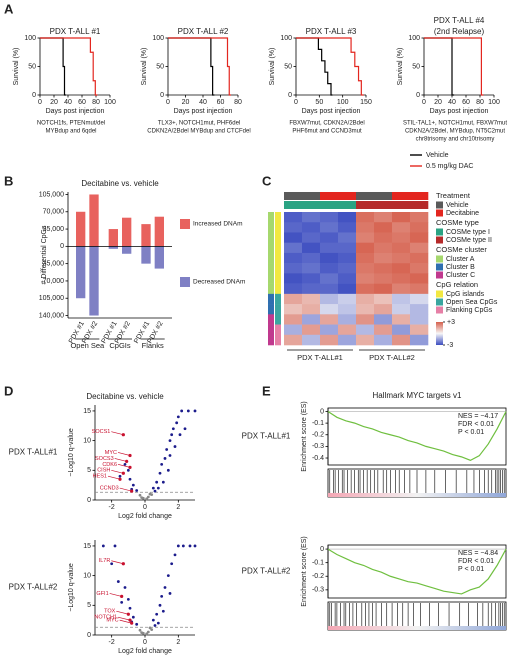 The height and width of the screenshot is (670, 520). I want to click on highlight-label: MYC, so click(111, 453).